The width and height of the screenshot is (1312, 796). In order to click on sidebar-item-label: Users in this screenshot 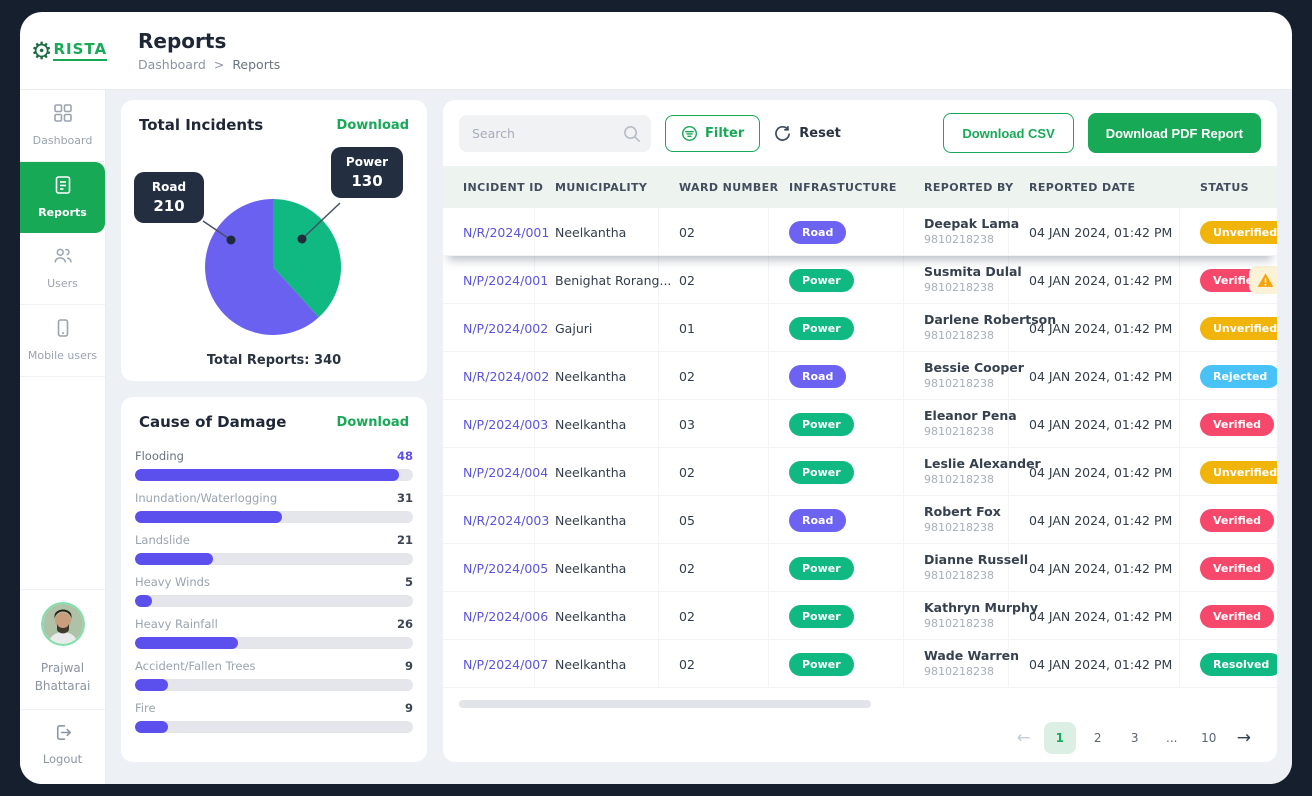, I will do `click(62, 283)`.